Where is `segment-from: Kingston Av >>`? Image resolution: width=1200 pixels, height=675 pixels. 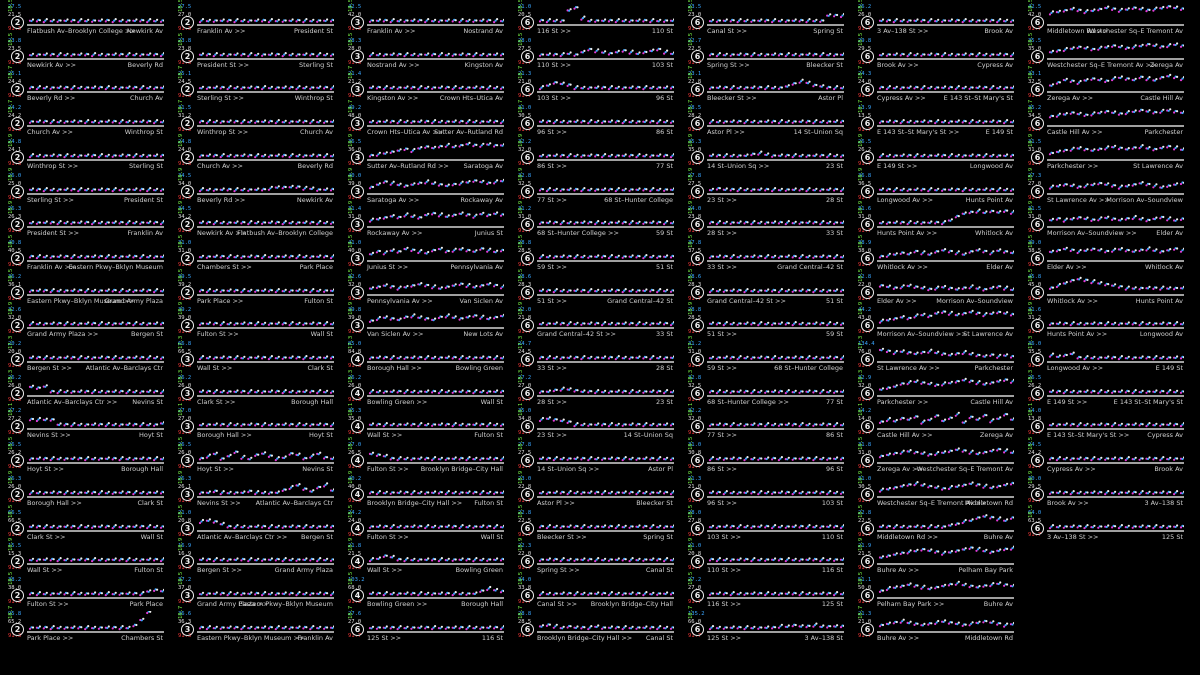
segment-from: Kingston Av >> is located at coordinates (393, 98).